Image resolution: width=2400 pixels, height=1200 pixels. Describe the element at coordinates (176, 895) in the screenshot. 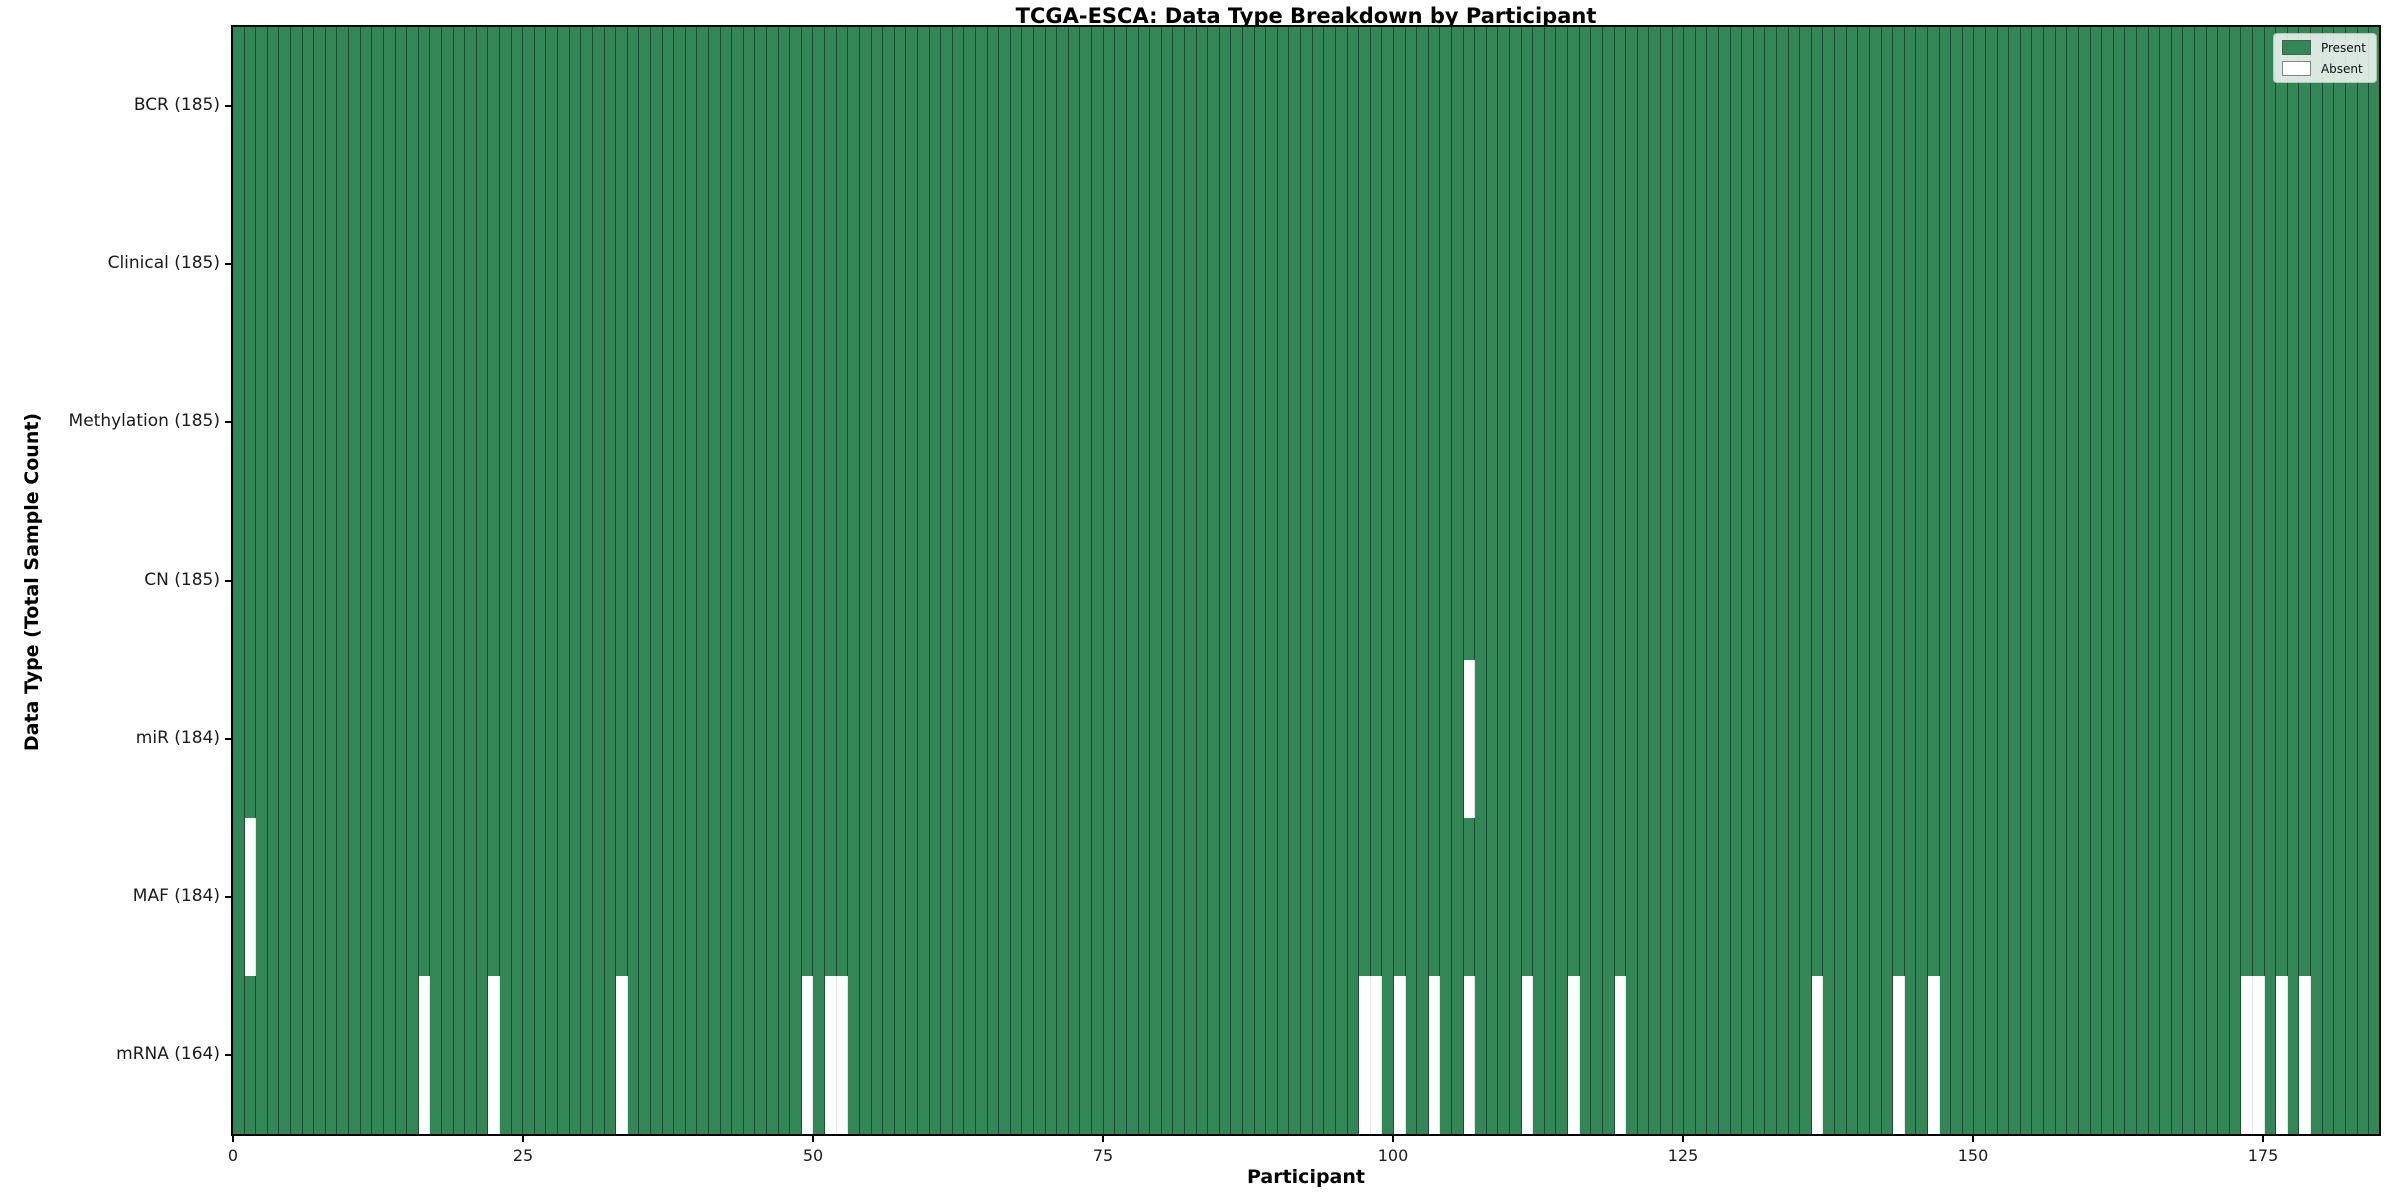

I see `y-tick-label-MAF: MAF (184)` at that location.